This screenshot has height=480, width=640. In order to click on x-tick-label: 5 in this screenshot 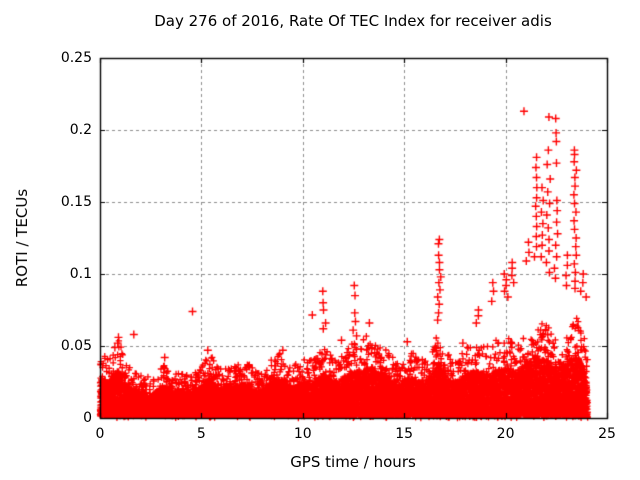, I will do `click(201, 434)`.